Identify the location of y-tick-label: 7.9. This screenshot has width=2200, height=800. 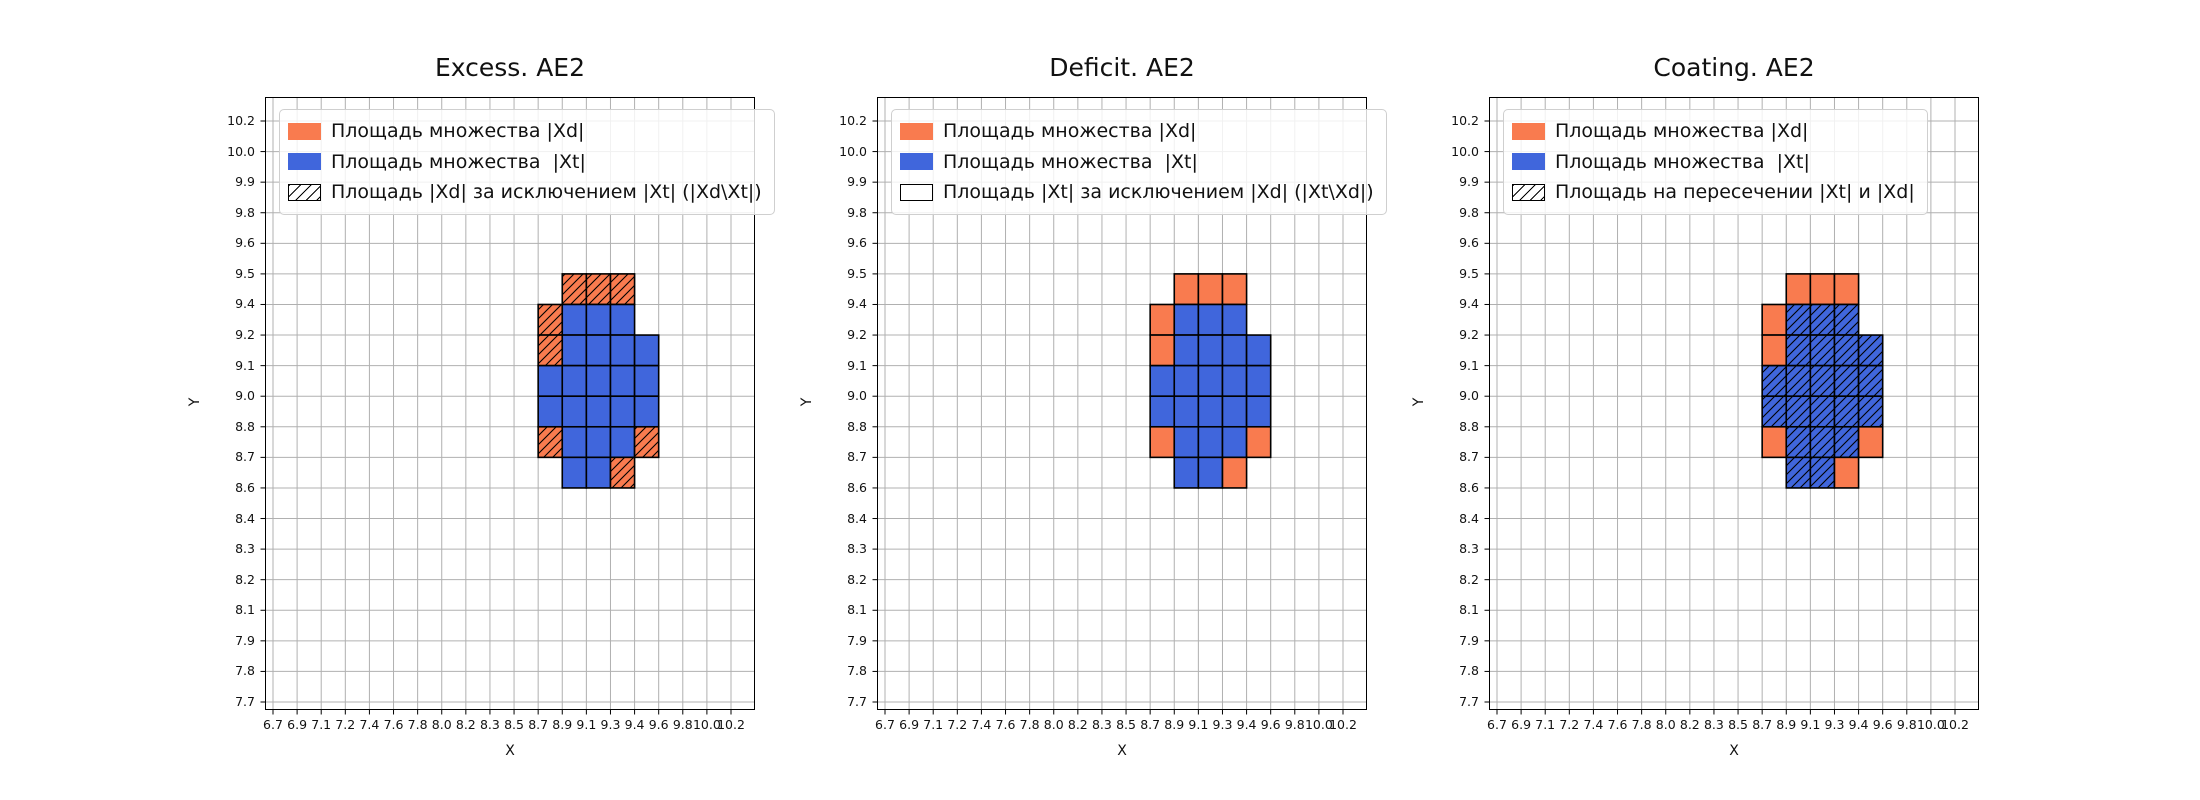
(1469, 640).